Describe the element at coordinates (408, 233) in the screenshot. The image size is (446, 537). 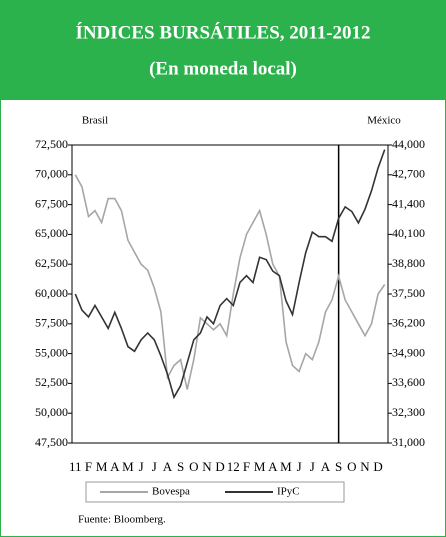
I see `y2-tick-label: 40,100` at that location.